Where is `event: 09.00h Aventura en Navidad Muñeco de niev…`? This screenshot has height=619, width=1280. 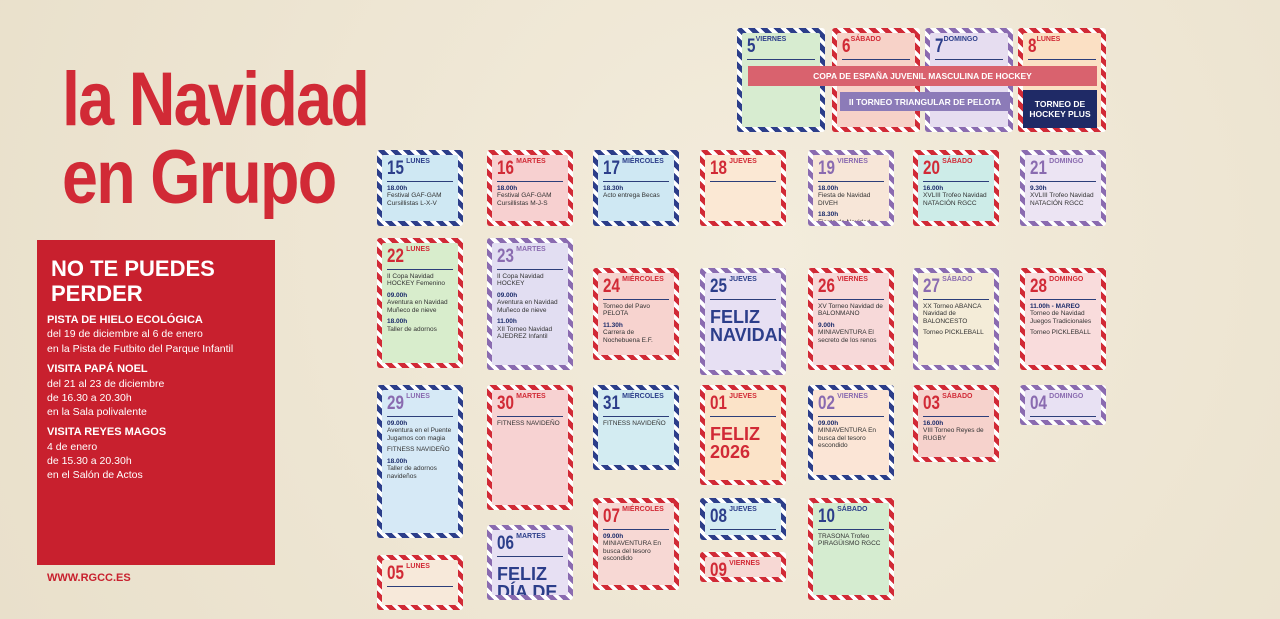
event: 09.00h Aventura en Navidad Muñeco de niev… is located at coordinates (420, 303).